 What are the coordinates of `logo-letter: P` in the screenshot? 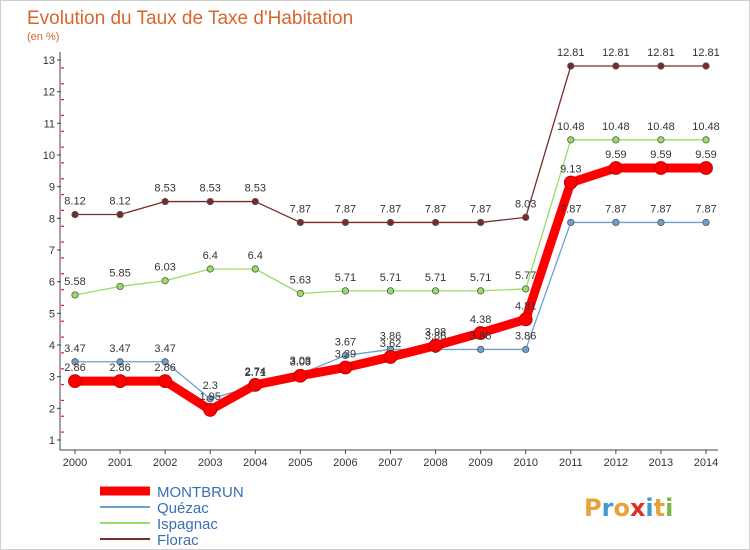 It's located at (593, 508).